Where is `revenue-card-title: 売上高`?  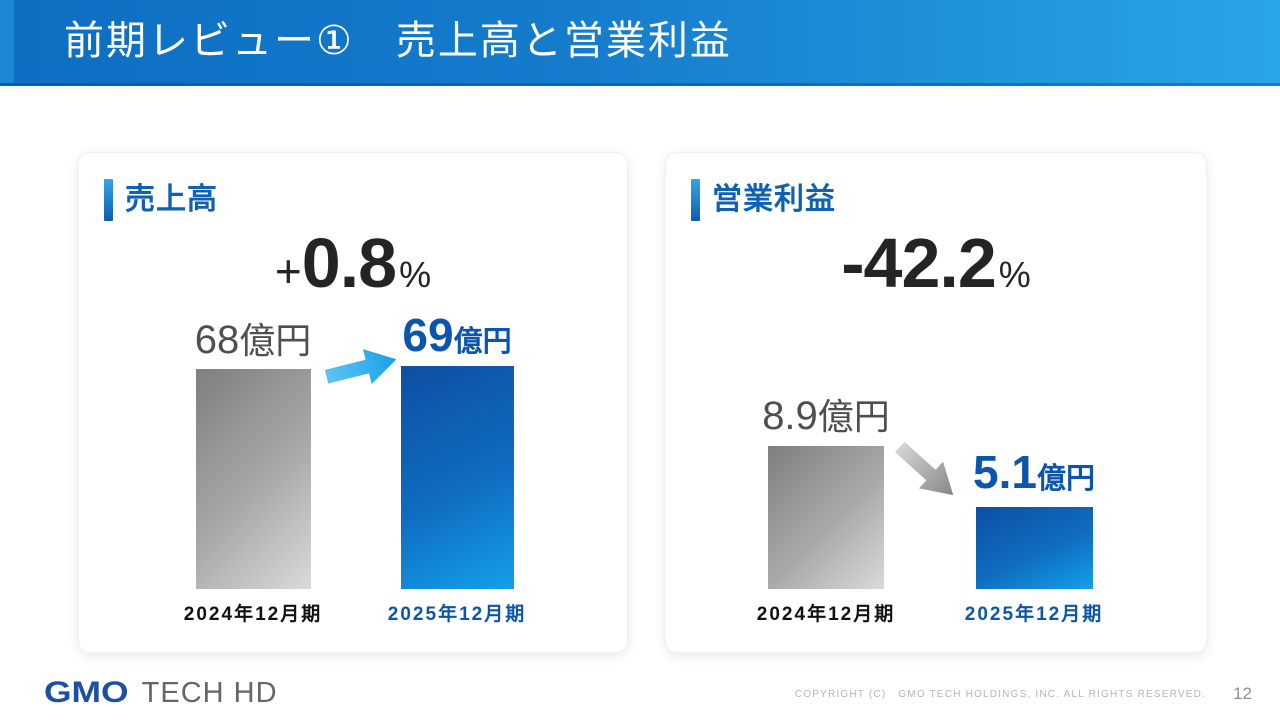
revenue-card-title: 売上高 is located at coordinates (171, 199).